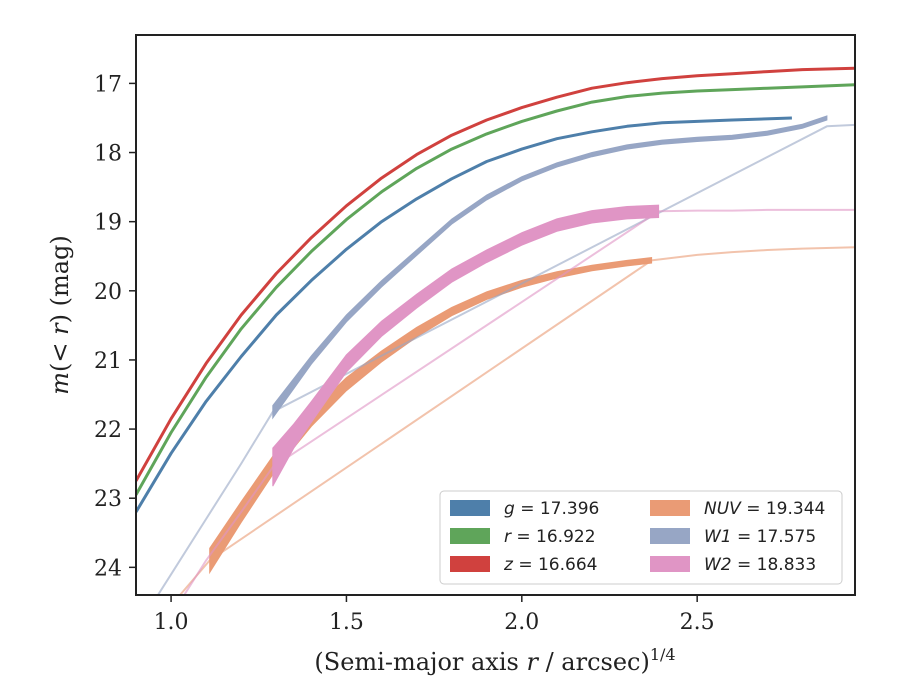 This screenshot has height=700, width=900. What do you see at coordinates (670, 564) in the screenshot?
I see `legend-swatch-w2` at bounding box center [670, 564].